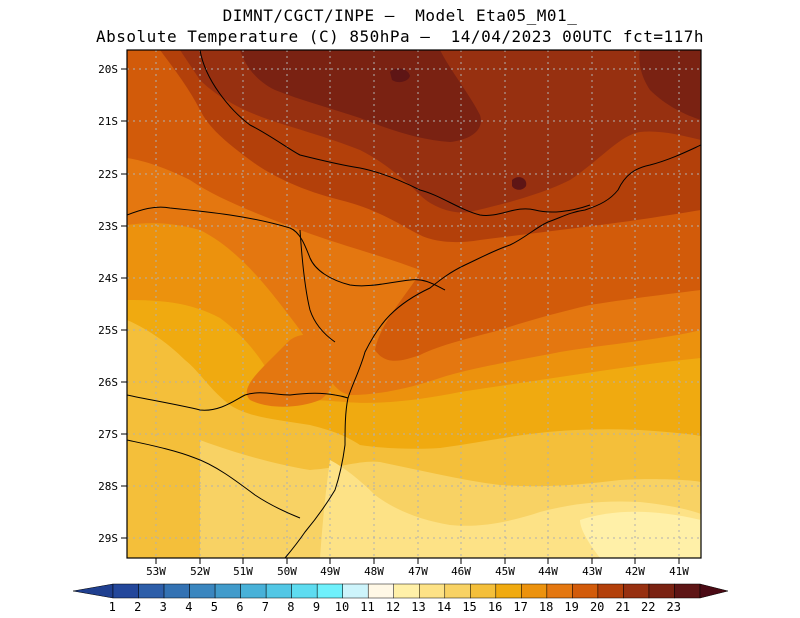  I want to click on colorbar-label: 20, so click(597, 607).